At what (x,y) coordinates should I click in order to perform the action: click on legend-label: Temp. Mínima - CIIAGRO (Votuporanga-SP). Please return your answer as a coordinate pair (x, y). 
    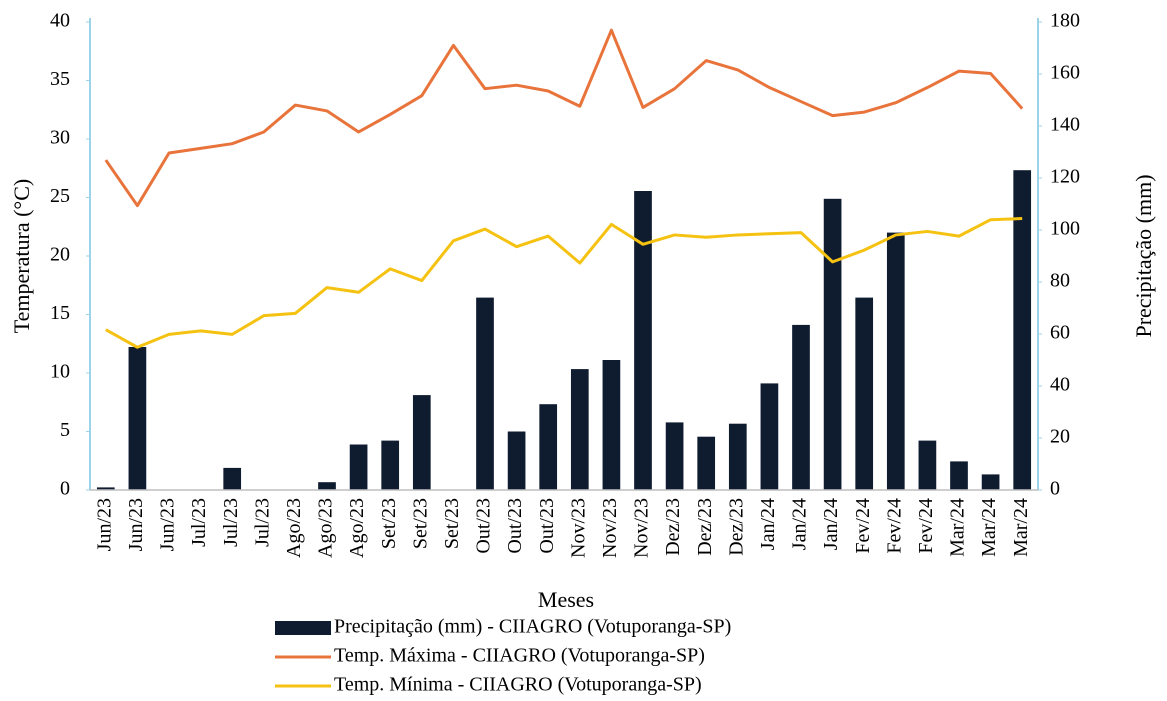
    Looking at the image, I should click on (518, 685).